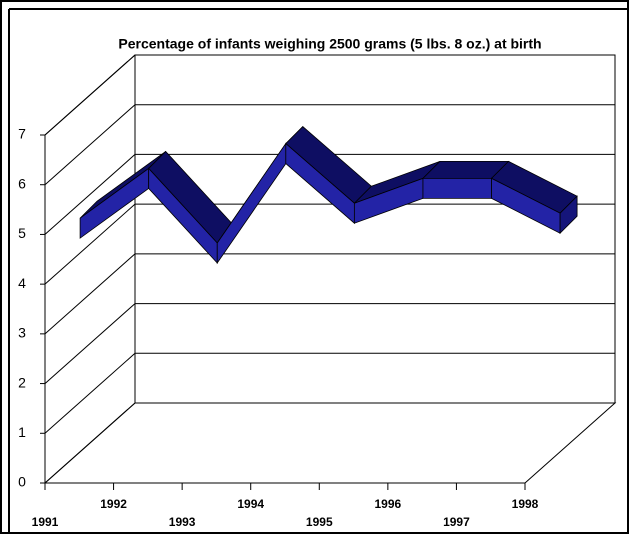  I want to click on x-tick-label: 1995, so click(319, 522).